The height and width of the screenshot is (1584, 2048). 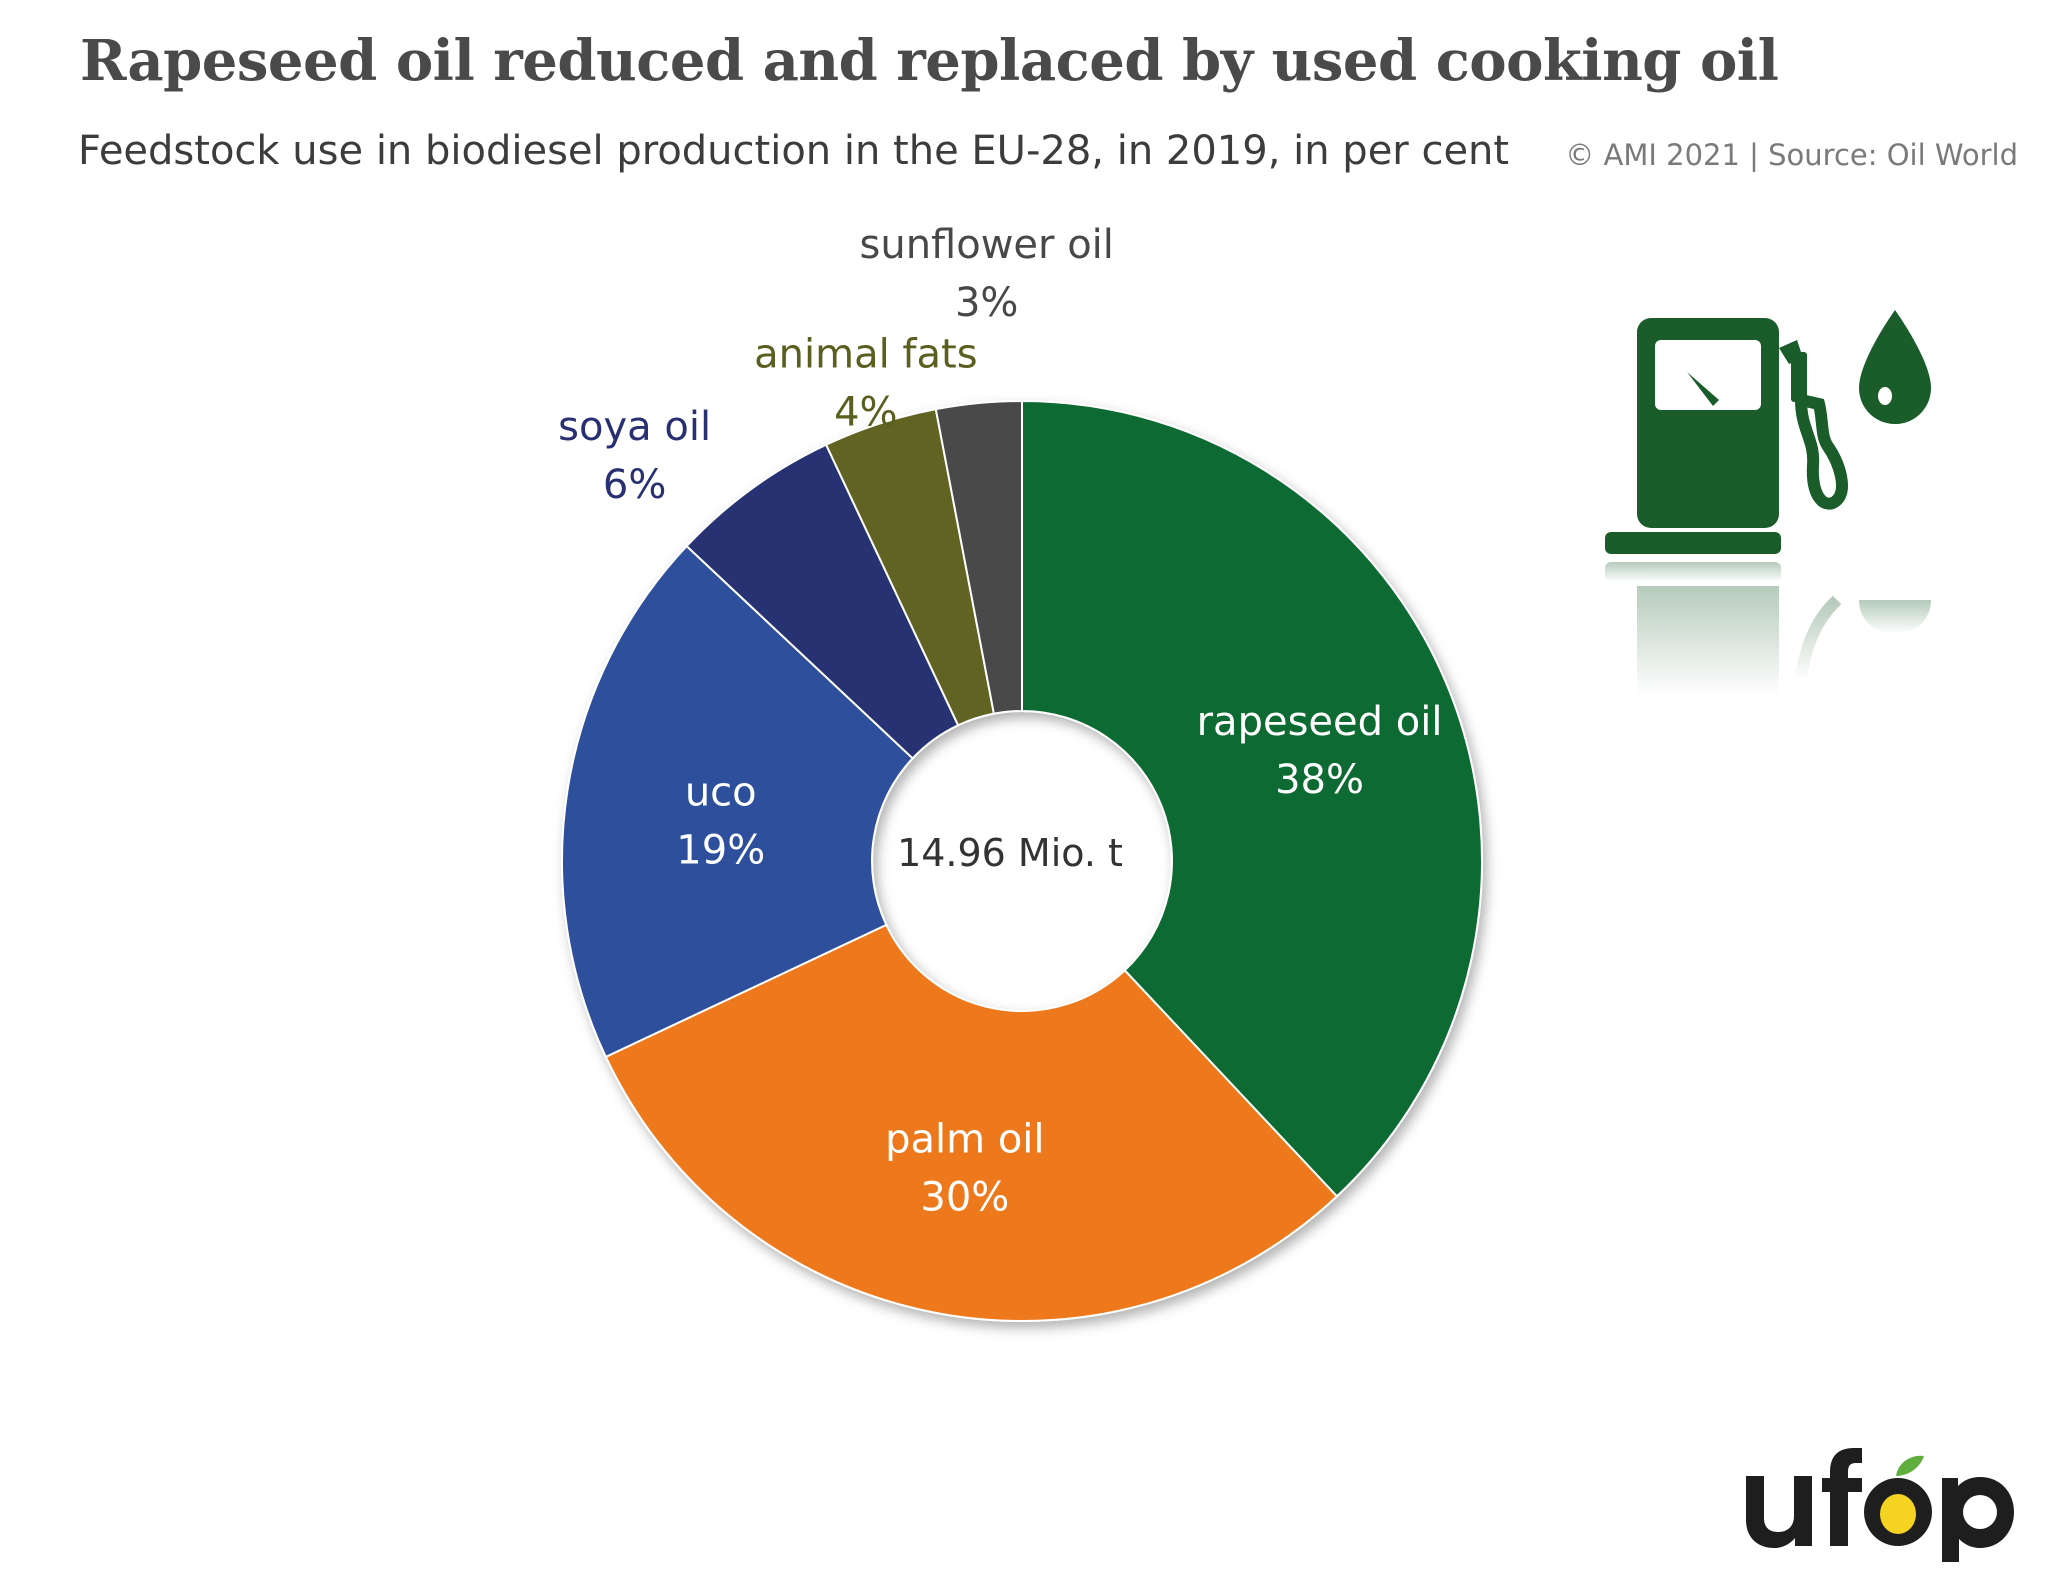 I want to click on slice-value-label: 38%, so click(x=1319, y=780).